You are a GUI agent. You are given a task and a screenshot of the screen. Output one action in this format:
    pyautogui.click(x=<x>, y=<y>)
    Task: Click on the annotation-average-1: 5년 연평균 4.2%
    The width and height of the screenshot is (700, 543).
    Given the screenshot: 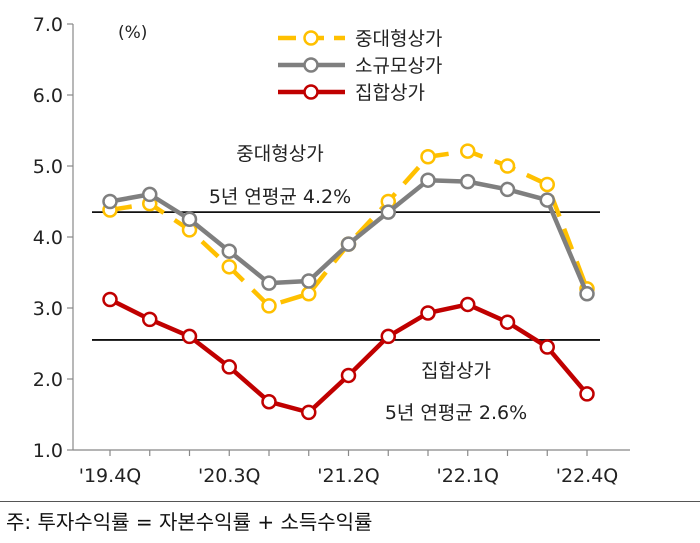 What is the action you would take?
    pyautogui.click(x=280, y=197)
    